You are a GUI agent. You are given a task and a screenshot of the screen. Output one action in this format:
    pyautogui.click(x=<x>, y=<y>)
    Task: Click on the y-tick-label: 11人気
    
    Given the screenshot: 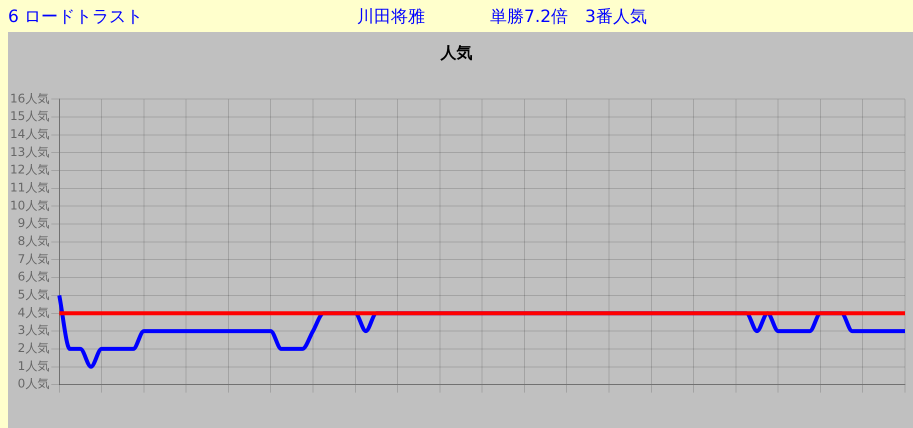 What is the action you would take?
    pyautogui.click(x=30, y=187)
    